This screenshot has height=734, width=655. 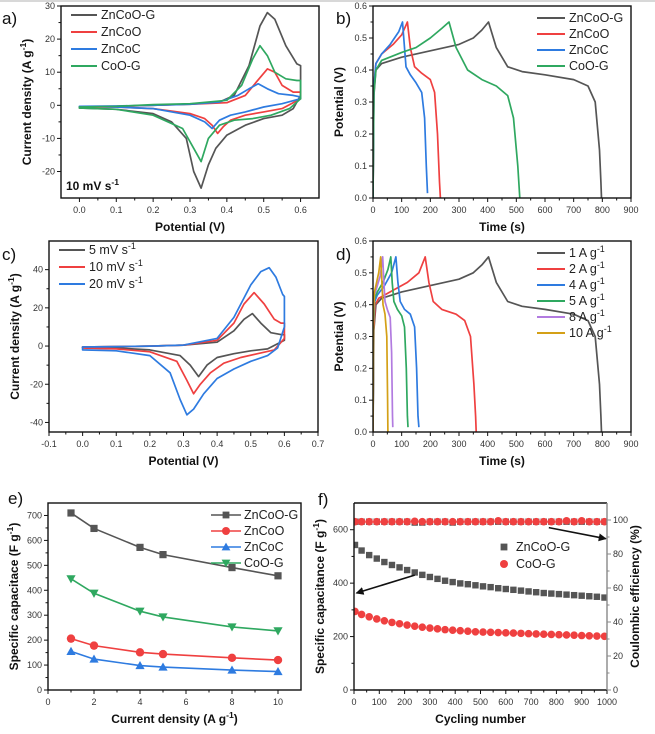 I want to click on legend-label: 2 A g-1, so click(x=587, y=268).